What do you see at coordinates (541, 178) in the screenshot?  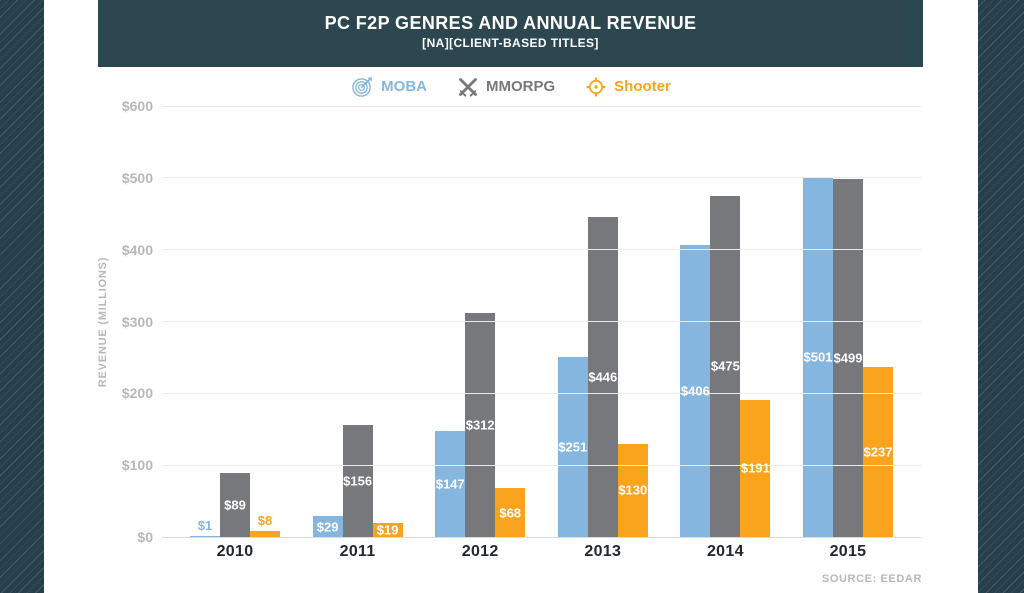 I see `gridline-$500` at bounding box center [541, 178].